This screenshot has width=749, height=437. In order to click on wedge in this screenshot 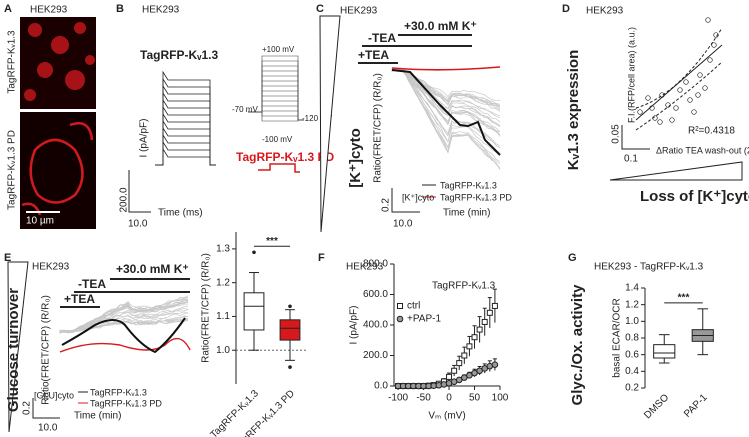, I will do `click(18, 347)`.